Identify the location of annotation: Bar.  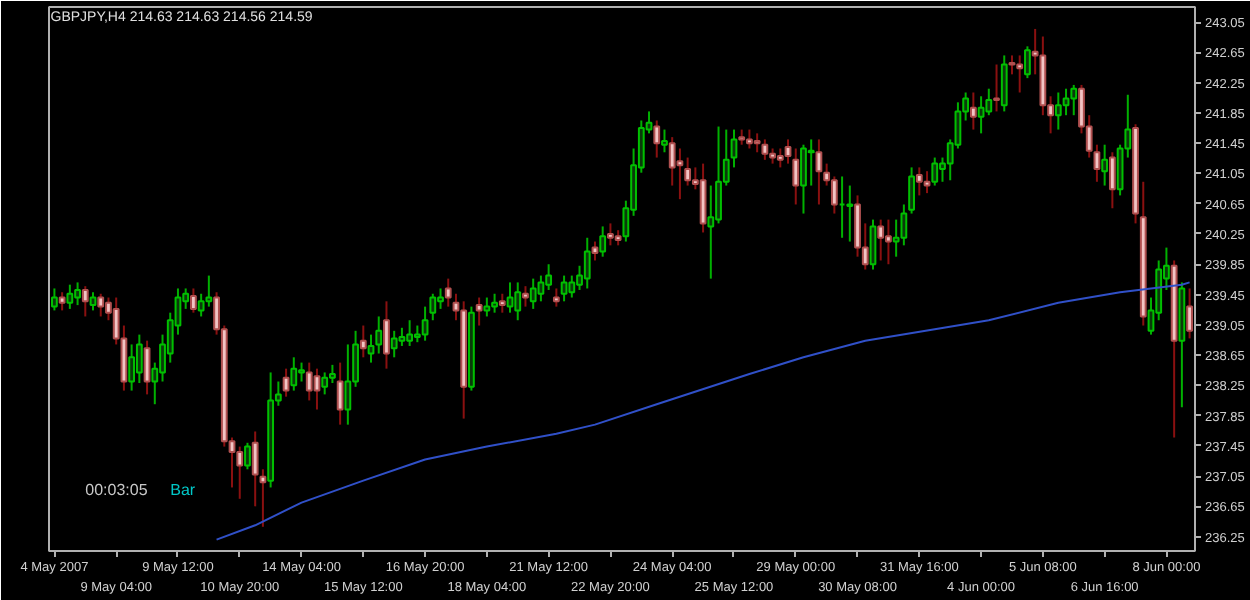
(183, 490).